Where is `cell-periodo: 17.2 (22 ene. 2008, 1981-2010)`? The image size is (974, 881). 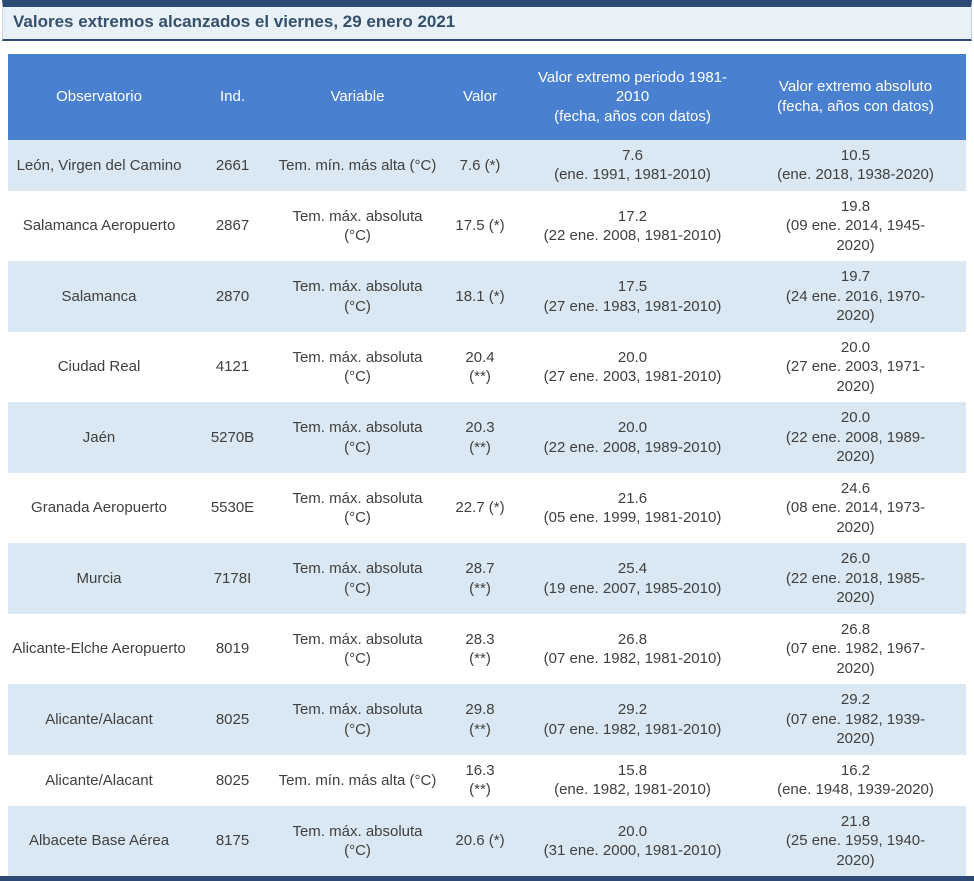
cell-periodo: 17.2 (22 ene. 2008, 1981-2010) is located at coordinates (632, 226).